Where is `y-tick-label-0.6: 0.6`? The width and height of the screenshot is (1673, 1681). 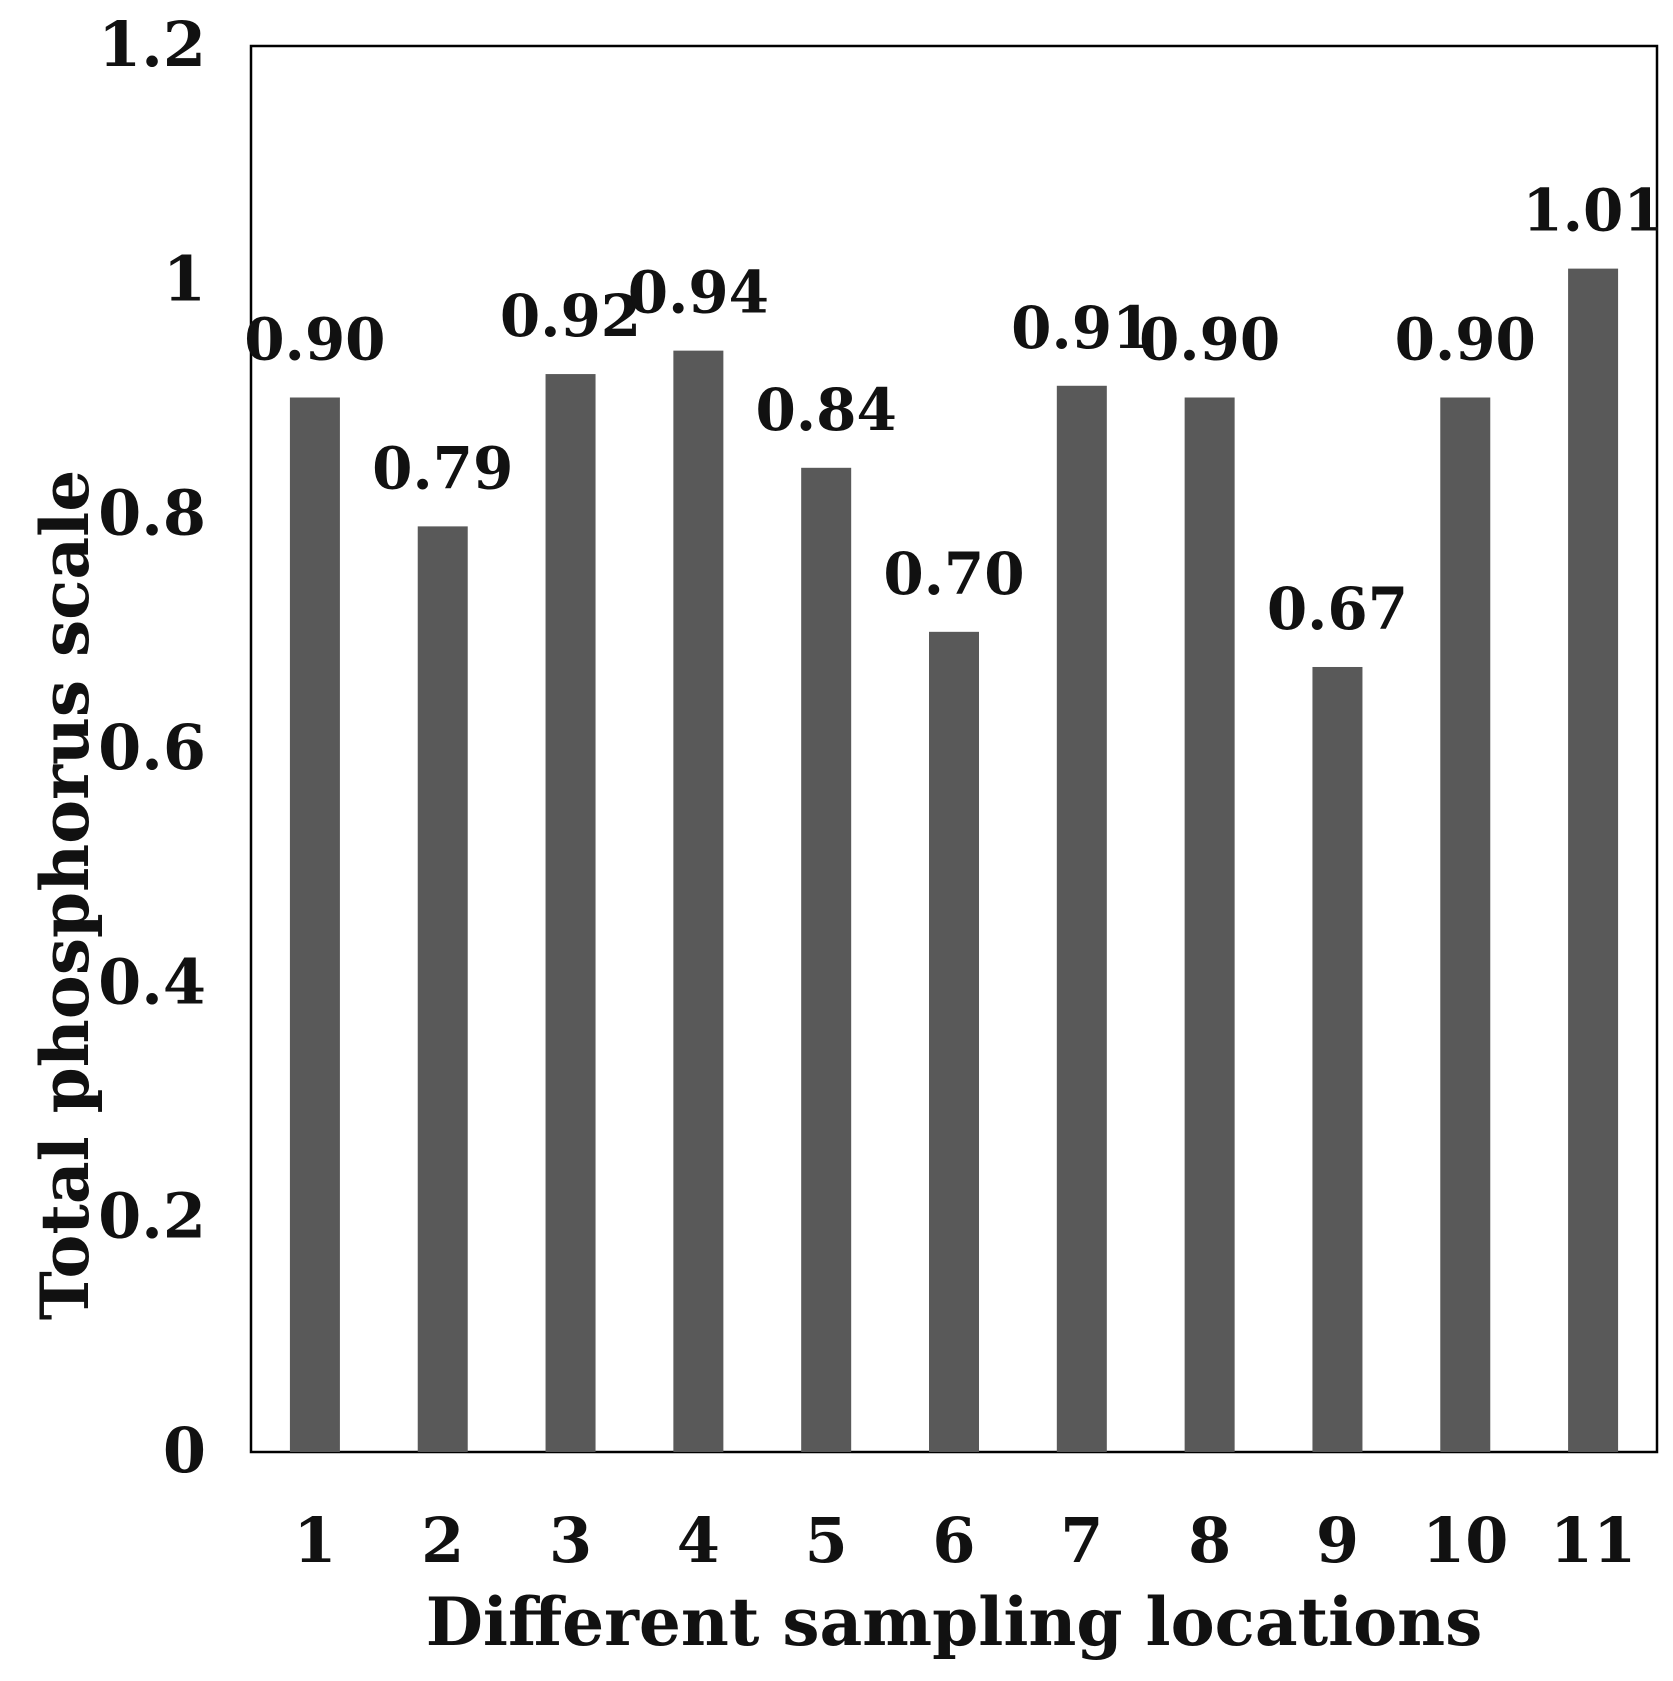
y-tick-label-0.6: 0.6 is located at coordinates (152, 747).